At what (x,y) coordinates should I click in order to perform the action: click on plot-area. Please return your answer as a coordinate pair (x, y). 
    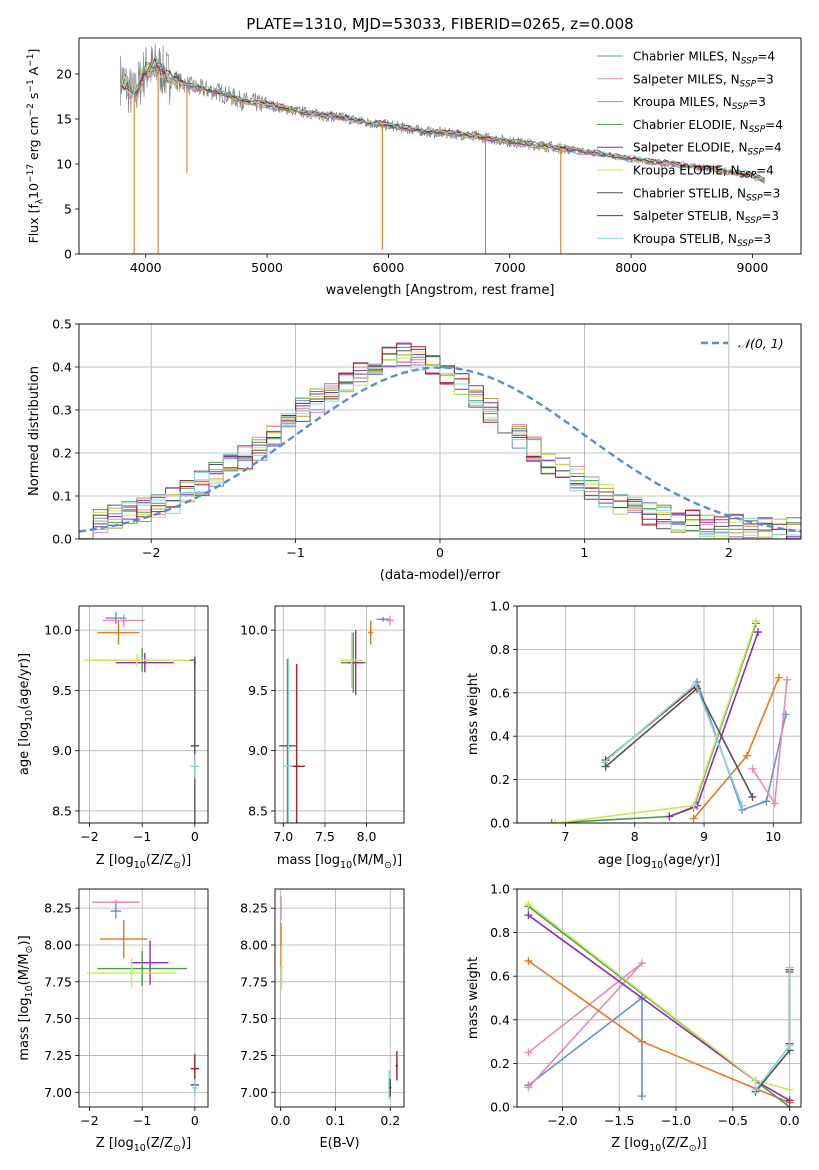
    Looking at the image, I should click on (659, 1003).